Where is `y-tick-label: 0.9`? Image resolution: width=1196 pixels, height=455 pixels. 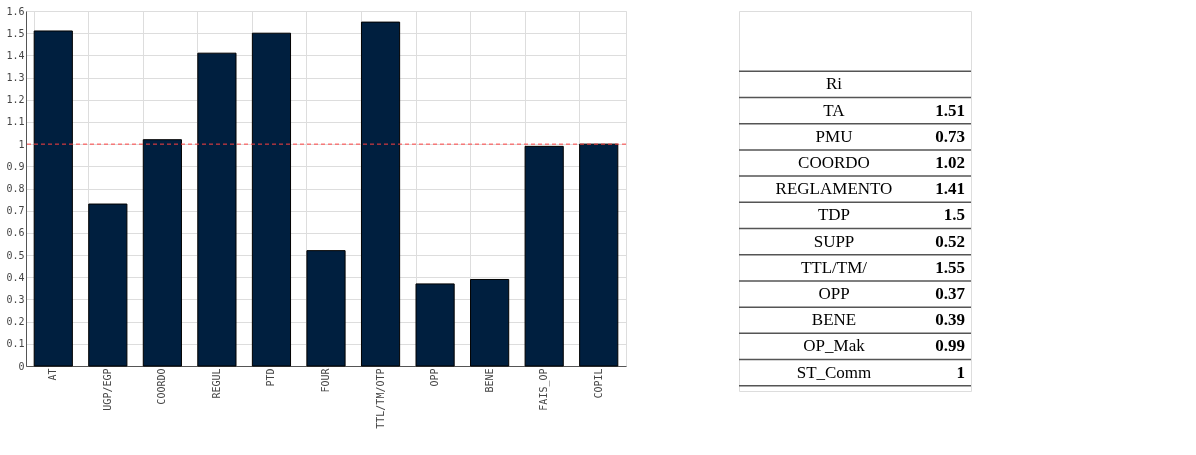
y-tick-label: 0.9 is located at coordinates (15, 166).